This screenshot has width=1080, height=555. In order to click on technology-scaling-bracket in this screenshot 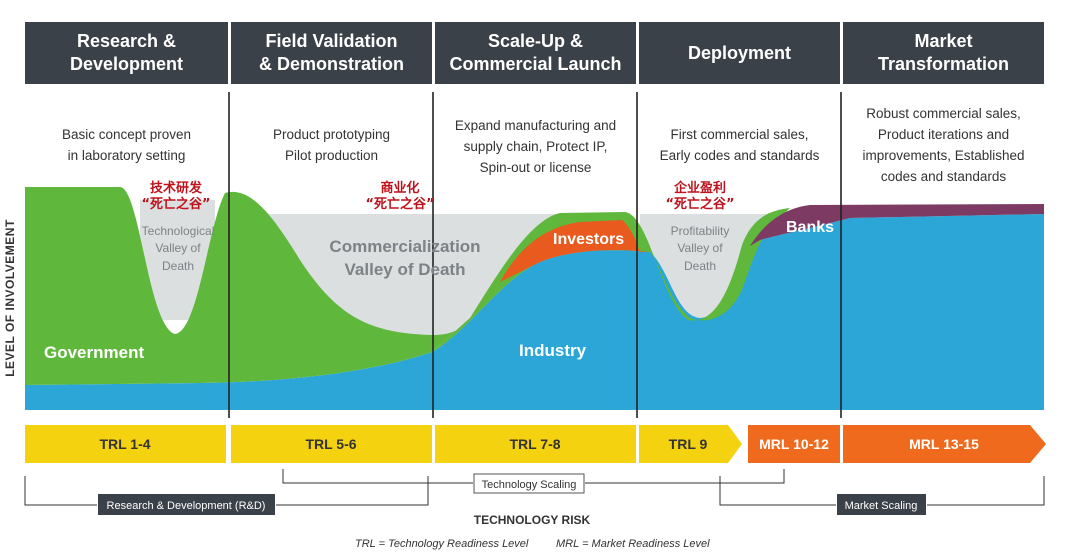, I will do `click(533, 476)`.